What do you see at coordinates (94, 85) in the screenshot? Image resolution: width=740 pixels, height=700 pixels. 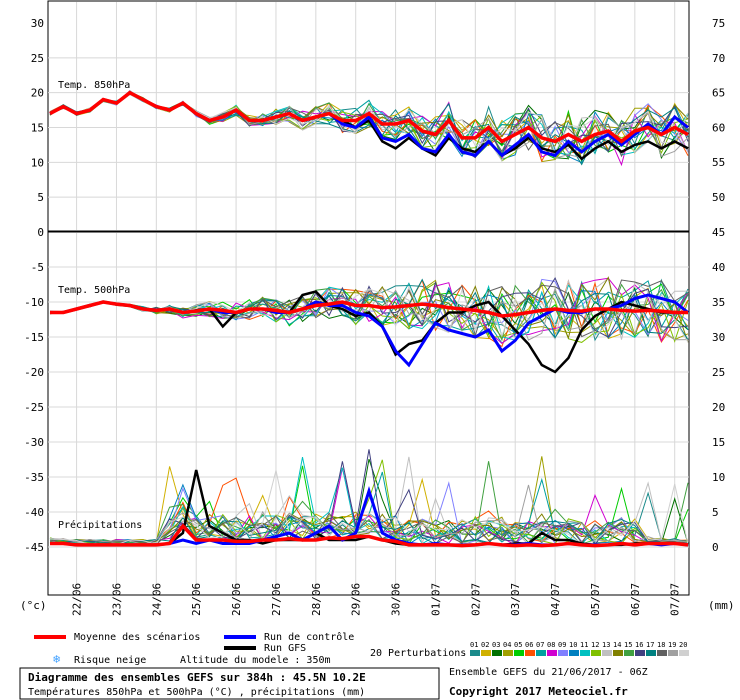 I see `t850-label: Temp. 850hPa` at bounding box center [94, 85].